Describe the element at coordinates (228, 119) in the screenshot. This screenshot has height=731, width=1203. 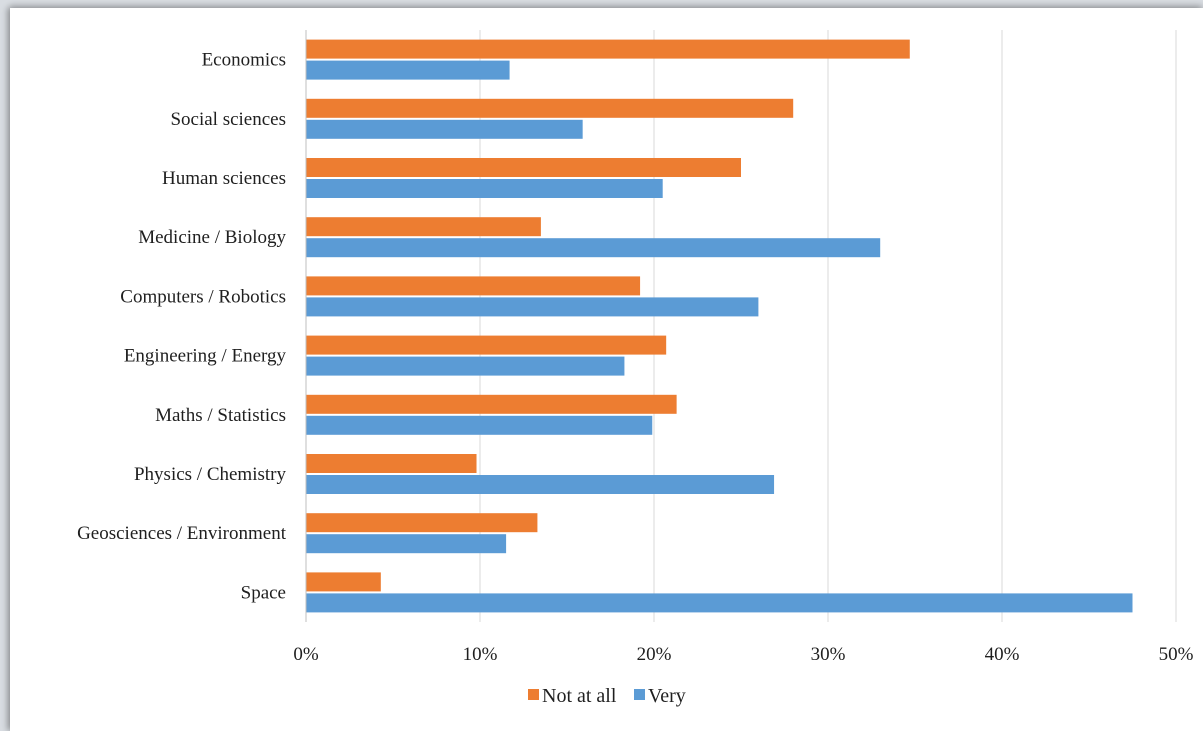
I see `category-label: Social sciences` at that location.